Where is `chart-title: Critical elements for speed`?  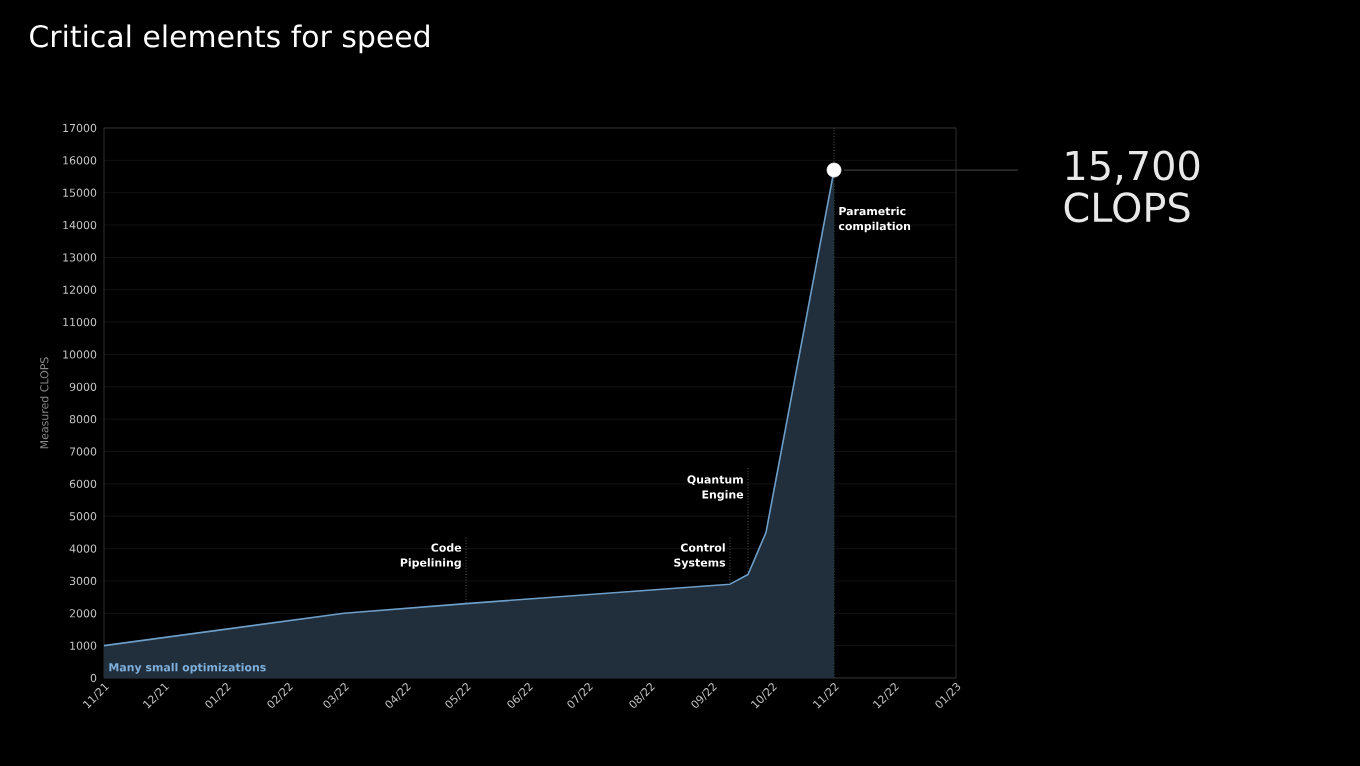
chart-title: Critical elements for speed is located at coordinates (229, 39).